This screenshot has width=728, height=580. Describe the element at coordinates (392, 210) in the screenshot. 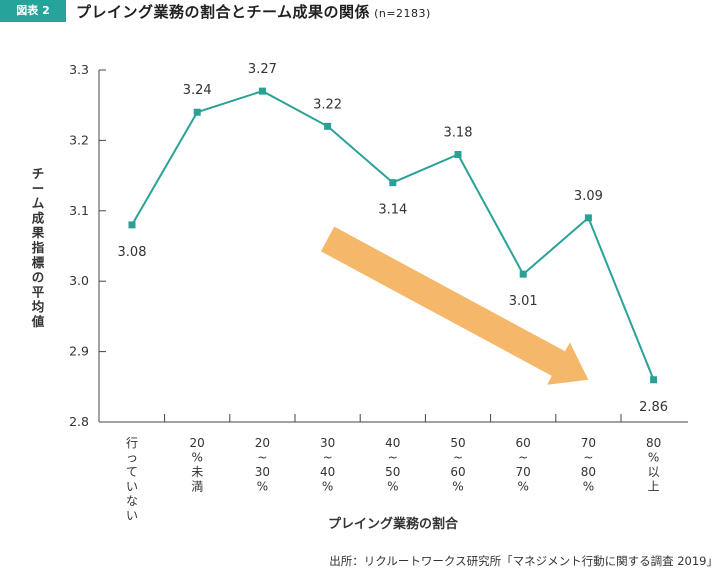

I see `data-label: 3.14` at that location.